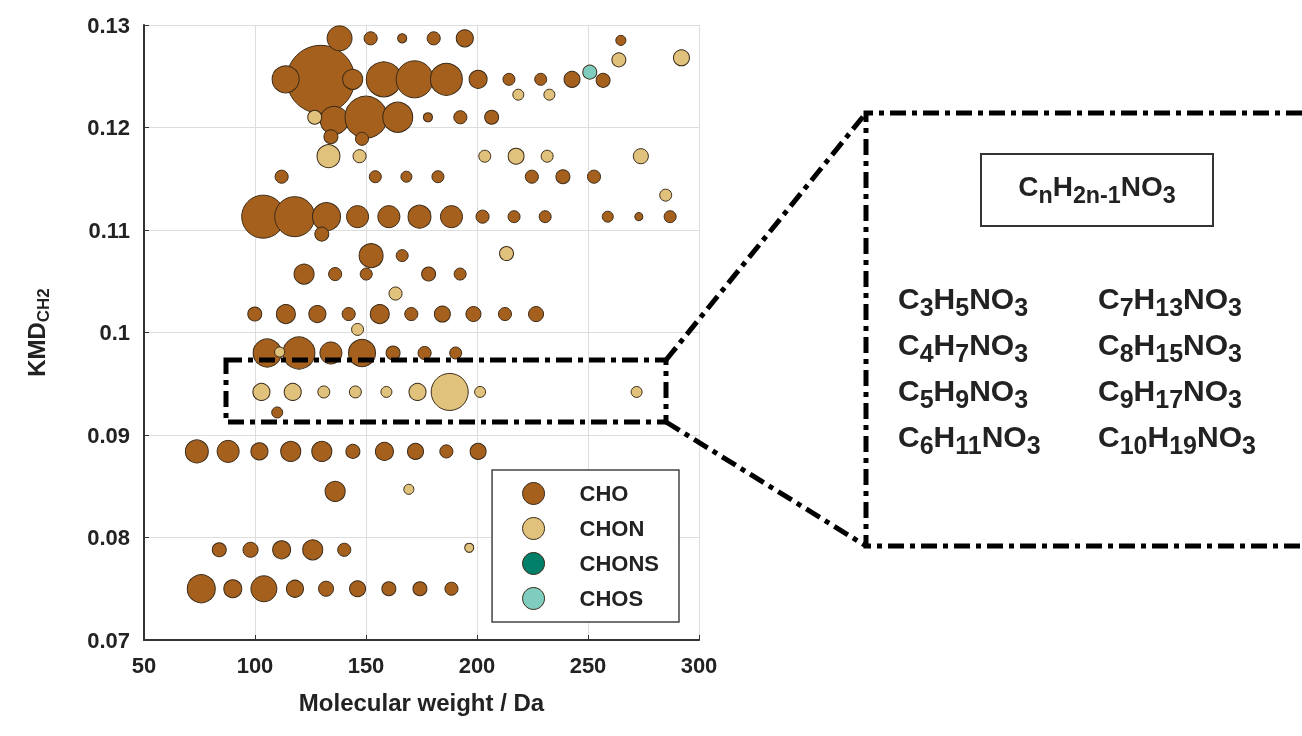 The height and width of the screenshot is (736, 1302). Describe the element at coordinates (108, 537) in the screenshot. I see `y-tick-label: 0.08` at that location.